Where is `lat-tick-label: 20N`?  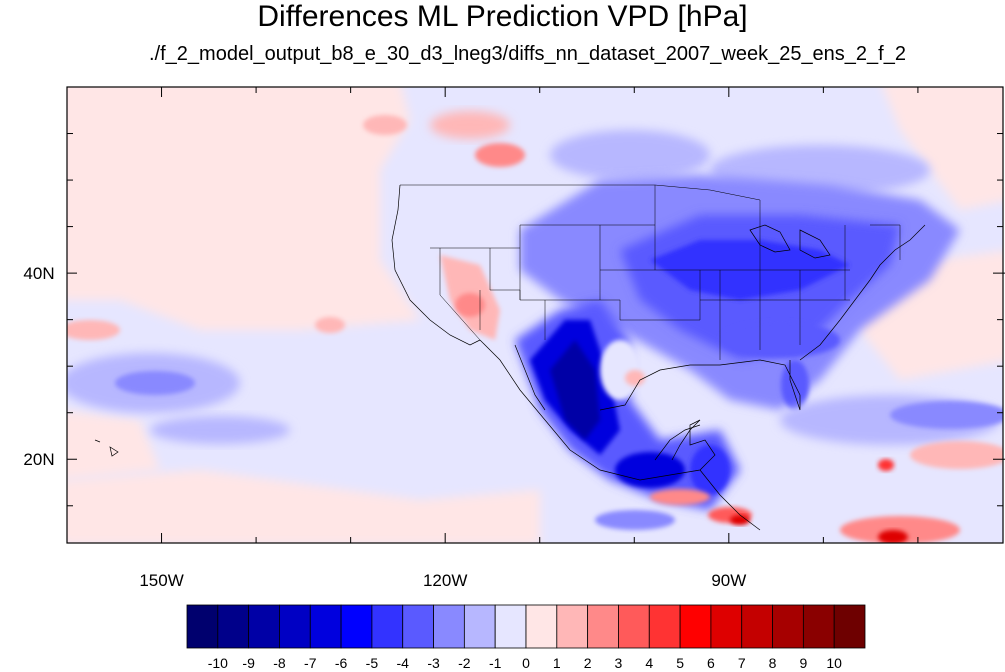 lat-tick-label: 20N is located at coordinates (38, 459).